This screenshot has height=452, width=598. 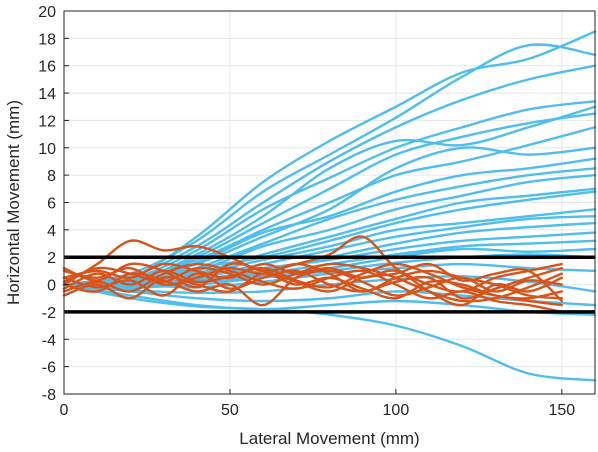 What do you see at coordinates (49, 368) in the screenshot?
I see `y-tick-label: -6` at bounding box center [49, 368].